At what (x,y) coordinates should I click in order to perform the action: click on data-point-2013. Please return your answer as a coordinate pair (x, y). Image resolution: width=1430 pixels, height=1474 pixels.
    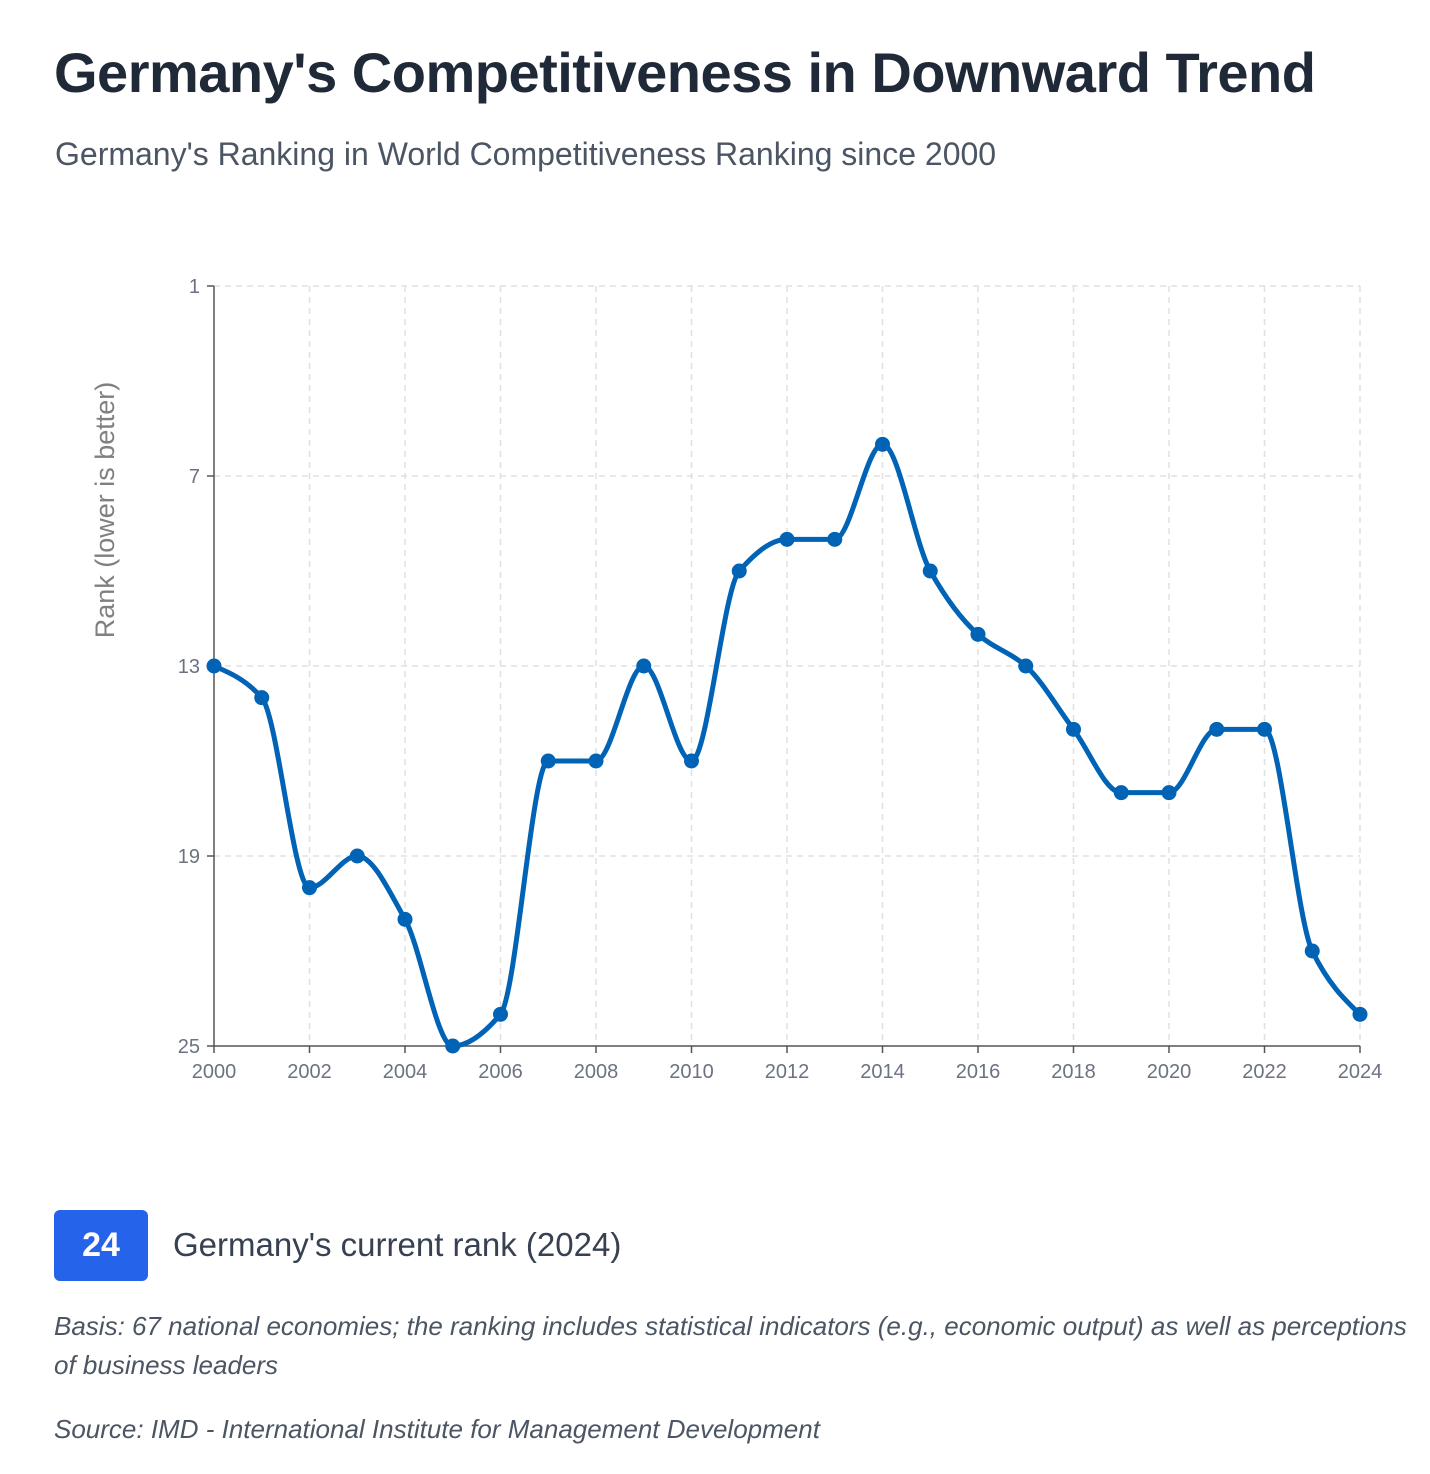
    Looking at the image, I should click on (835, 539).